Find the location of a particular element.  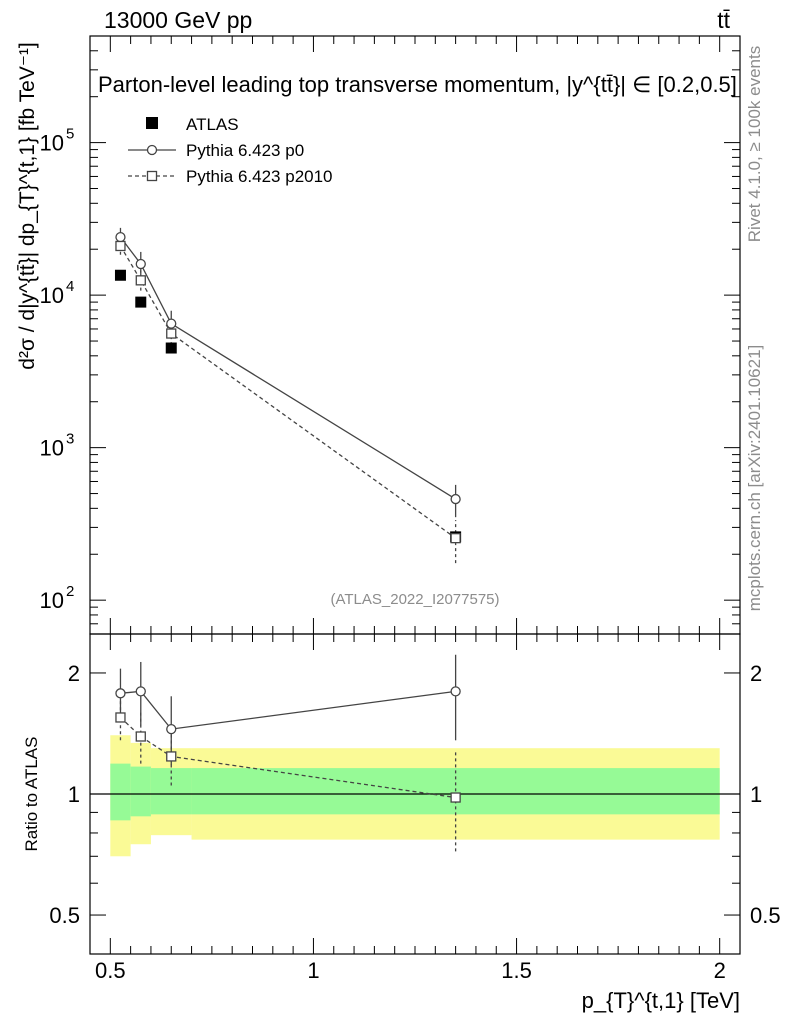

y-axis-label: d²σ / d|y^{tt̄}| dp_{T}^{t,1} [fb TeV⁻¹] is located at coordinates (27, 205).